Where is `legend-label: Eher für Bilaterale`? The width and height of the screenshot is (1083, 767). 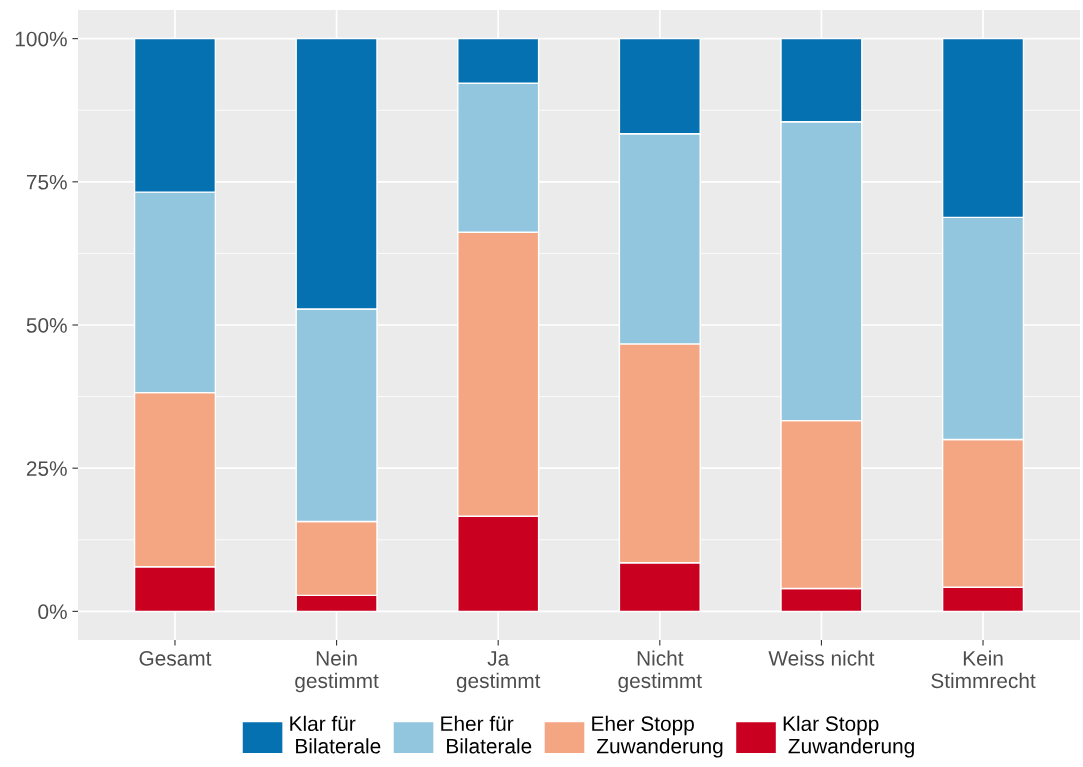
legend-label: Eher für Bilaterale is located at coordinates (486, 734).